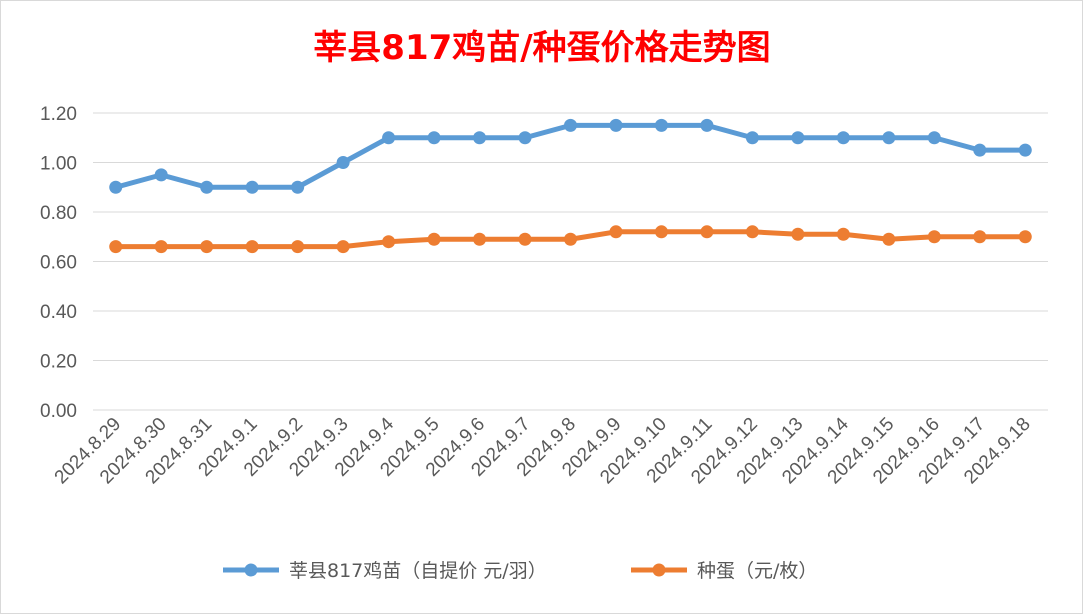 This screenshot has height=614, width=1083. I want to click on legend-item: 莘县817鸡苗（自提价 元/羽）, so click(385, 571).